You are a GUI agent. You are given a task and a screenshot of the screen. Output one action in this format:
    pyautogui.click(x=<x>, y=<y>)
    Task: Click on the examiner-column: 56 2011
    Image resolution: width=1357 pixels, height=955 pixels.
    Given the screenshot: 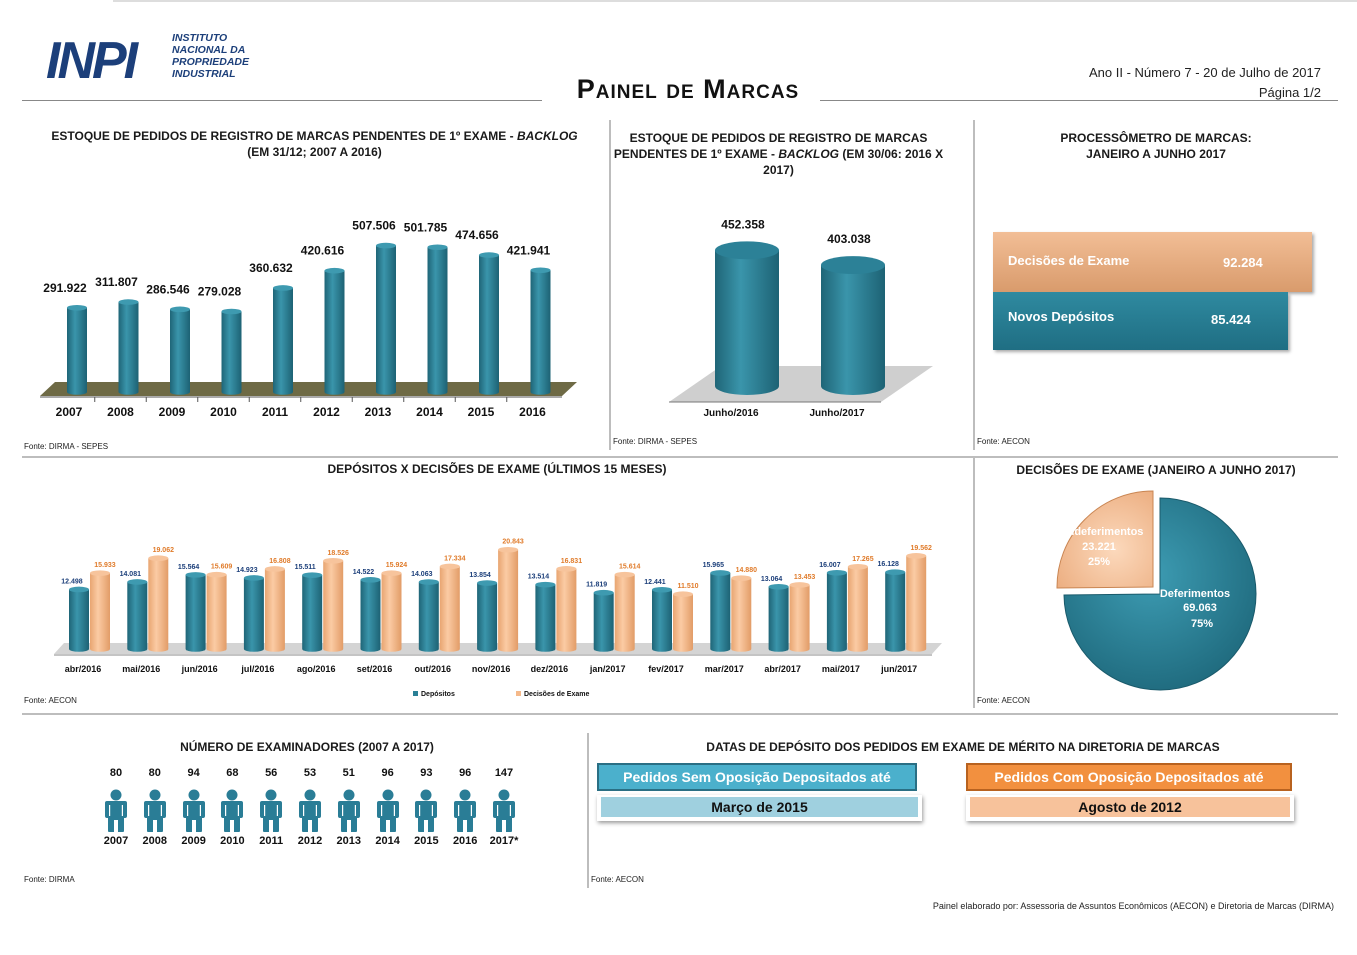 What is the action you would take?
    pyautogui.click(x=271, y=807)
    